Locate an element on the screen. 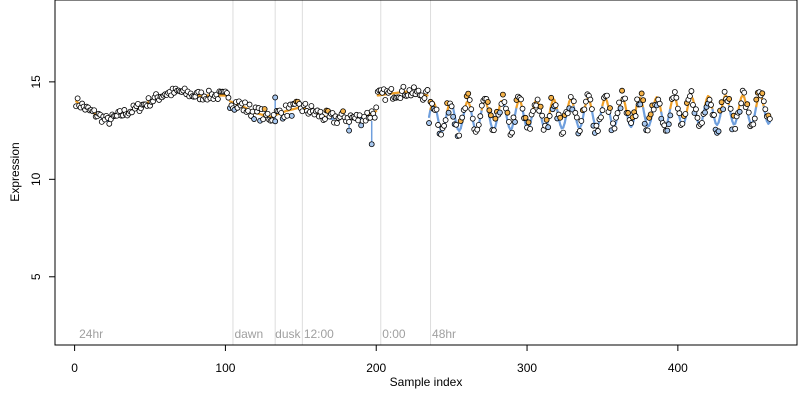 The height and width of the screenshot is (400, 800). outlier-point is located at coordinates (275, 97).